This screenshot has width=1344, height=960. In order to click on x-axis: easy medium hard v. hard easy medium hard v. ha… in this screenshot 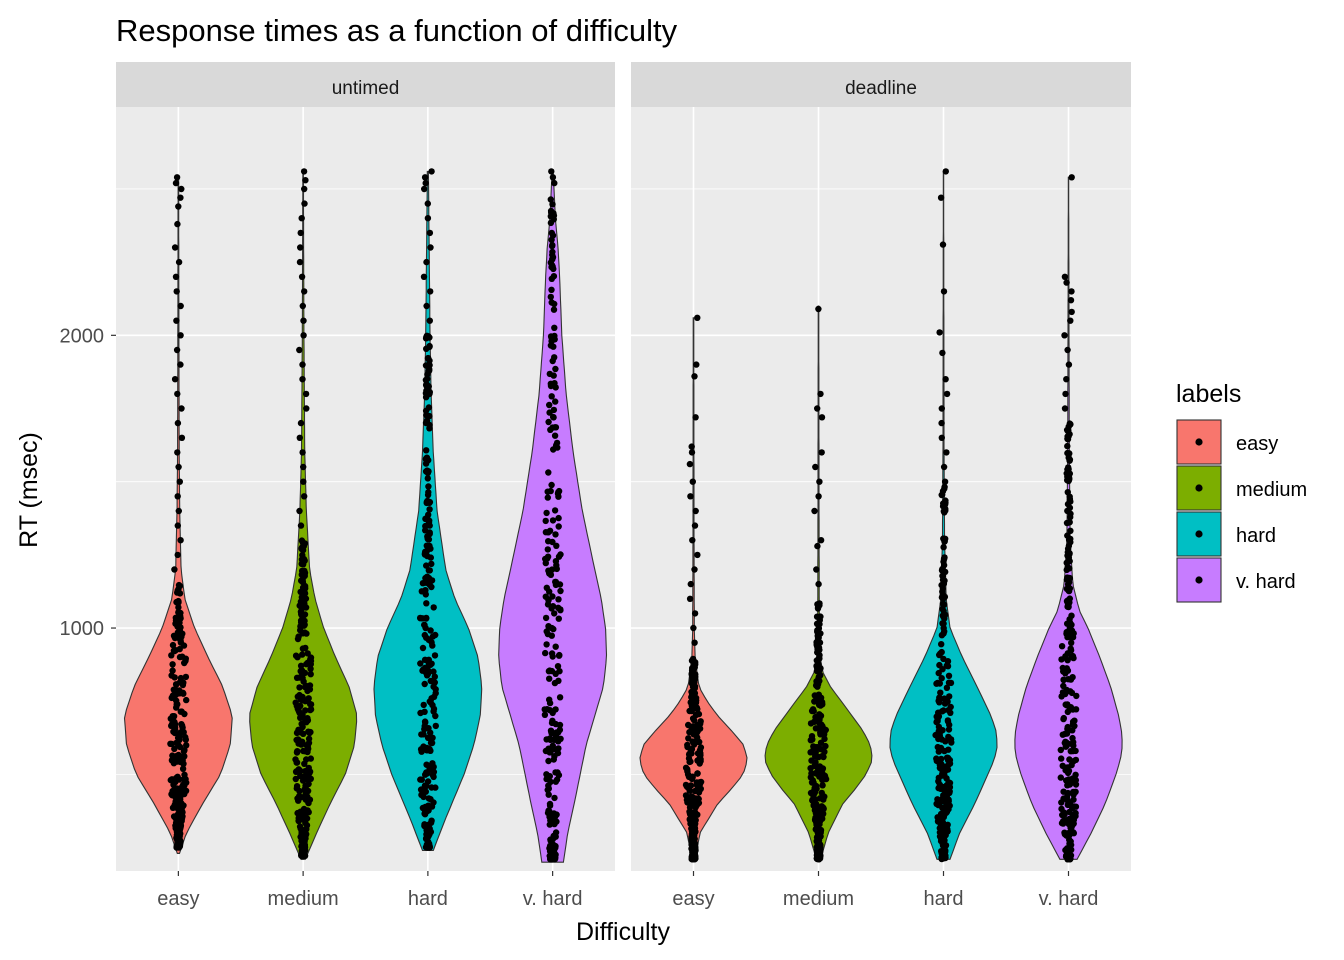, I will do `click(627, 890)`.